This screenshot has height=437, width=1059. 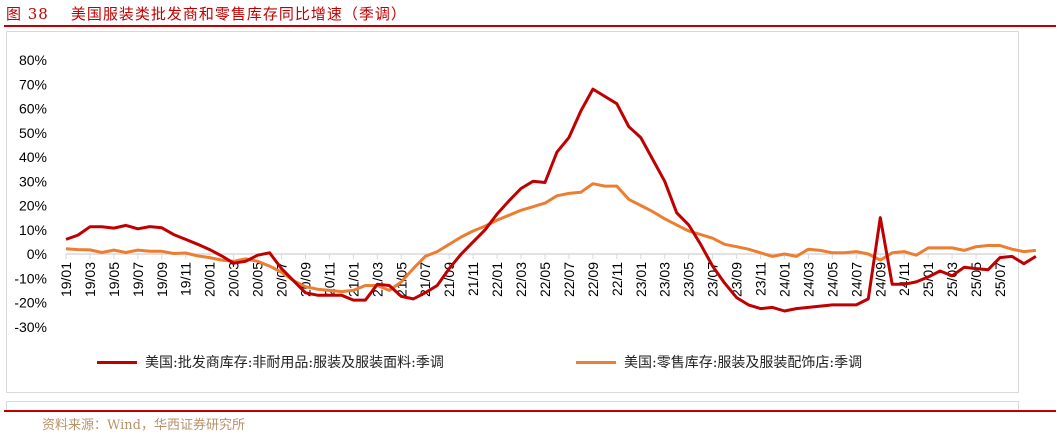 What do you see at coordinates (30, 278) in the screenshot?
I see `y-tick-label: -10%` at bounding box center [30, 278].